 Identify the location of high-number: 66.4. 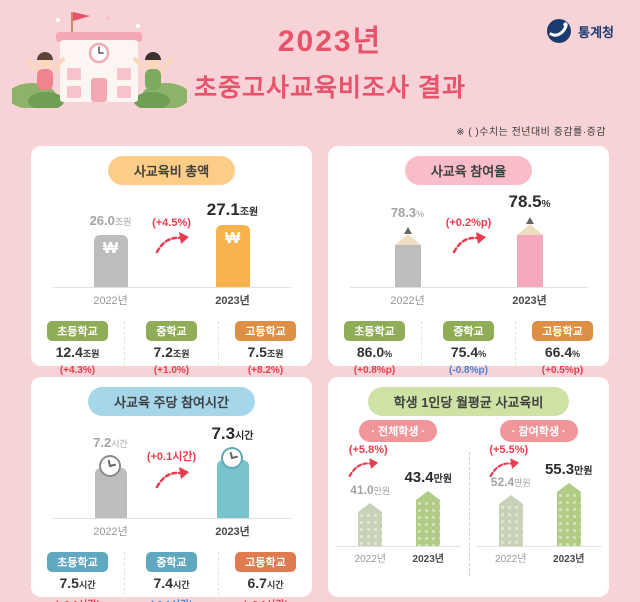
(558, 352).